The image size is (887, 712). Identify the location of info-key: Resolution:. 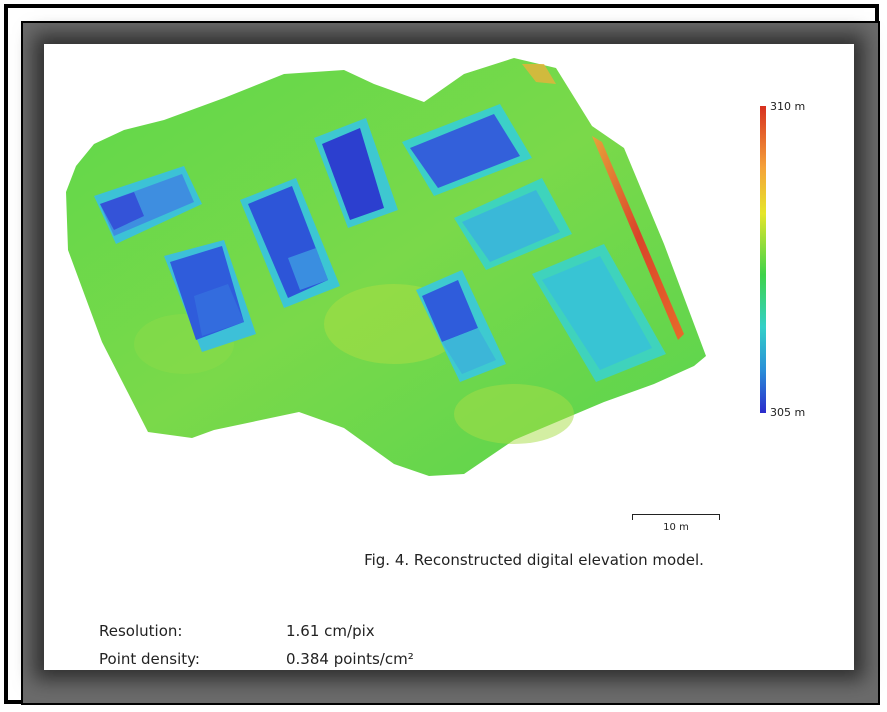
(141, 631).